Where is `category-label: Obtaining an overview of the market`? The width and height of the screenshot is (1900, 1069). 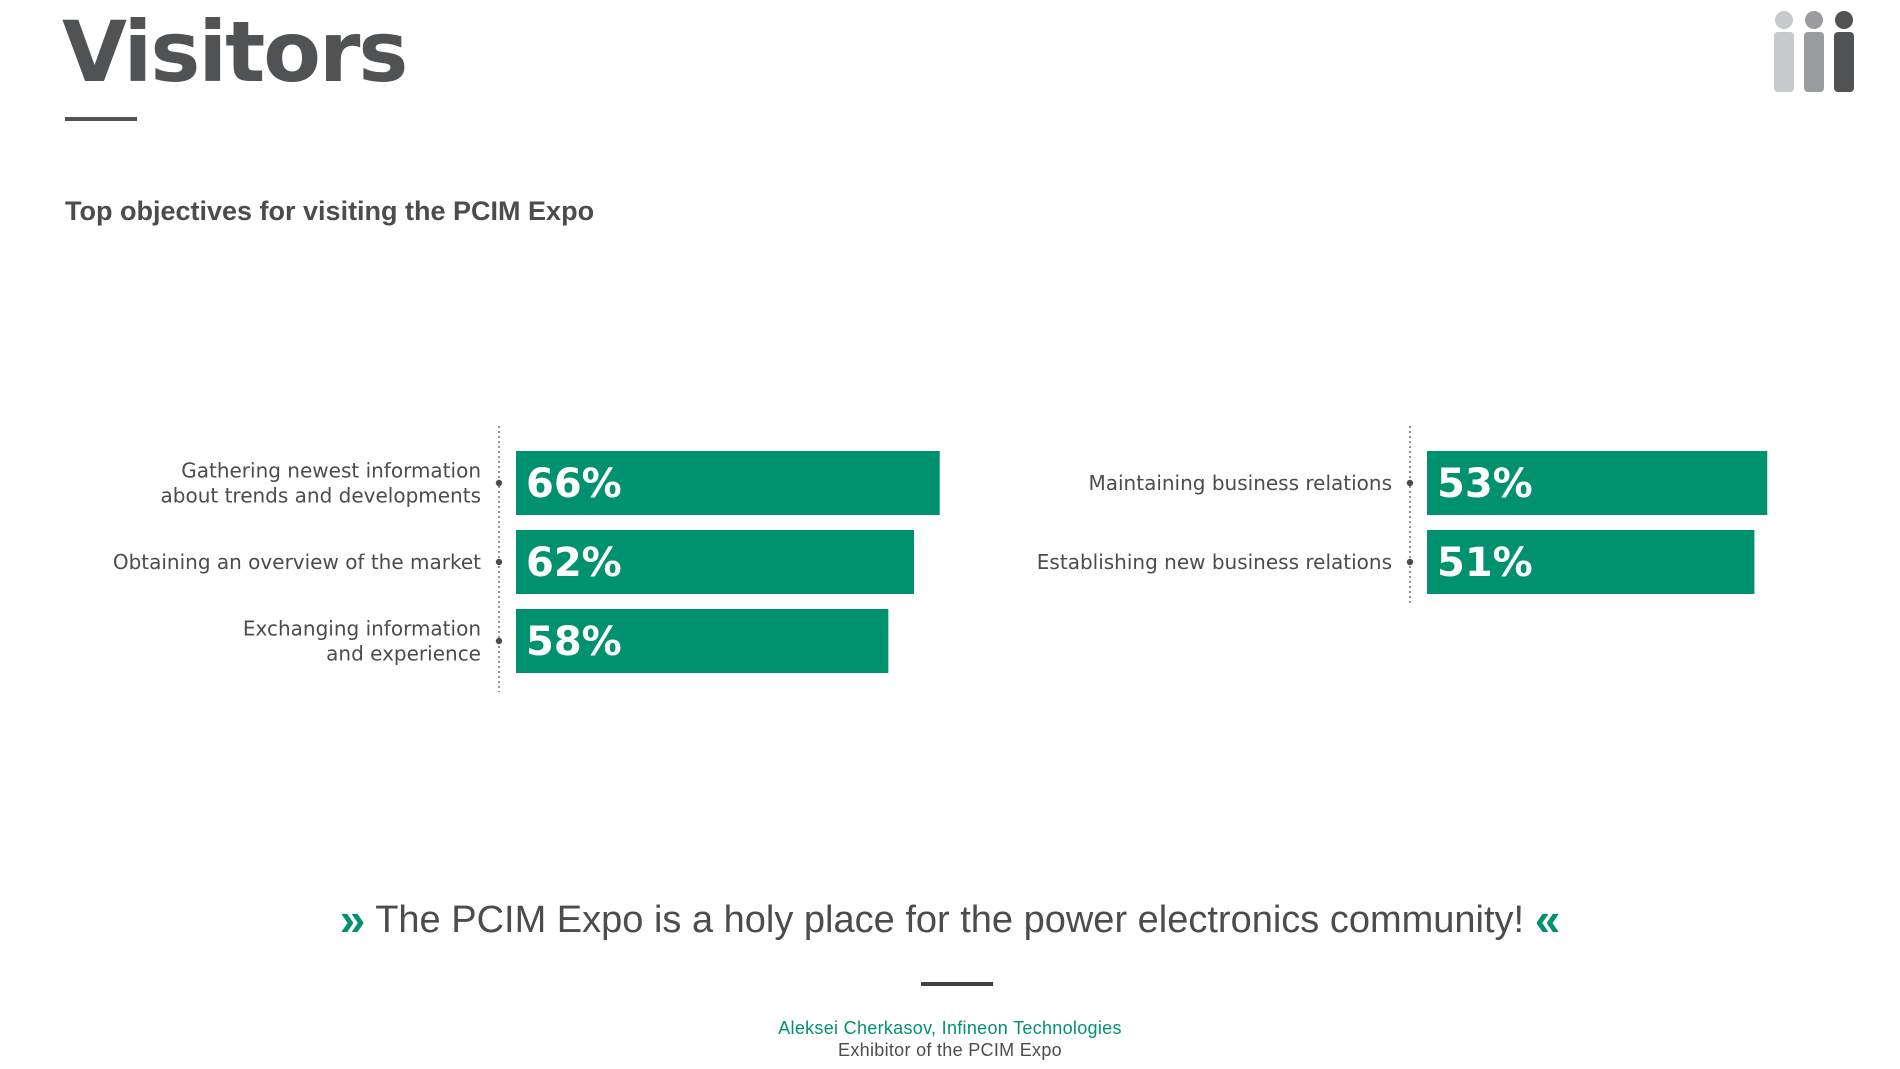
category-label: Obtaining an overview of the market is located at coordinates (297, 562).